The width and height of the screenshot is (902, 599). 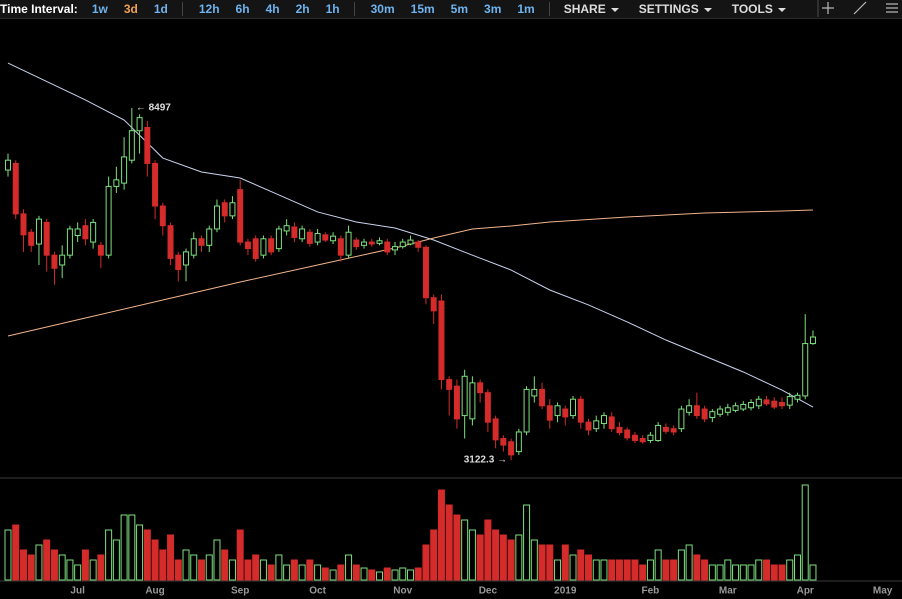 I want to click on x-tick-label: Feb, so click(x=651, y=591).